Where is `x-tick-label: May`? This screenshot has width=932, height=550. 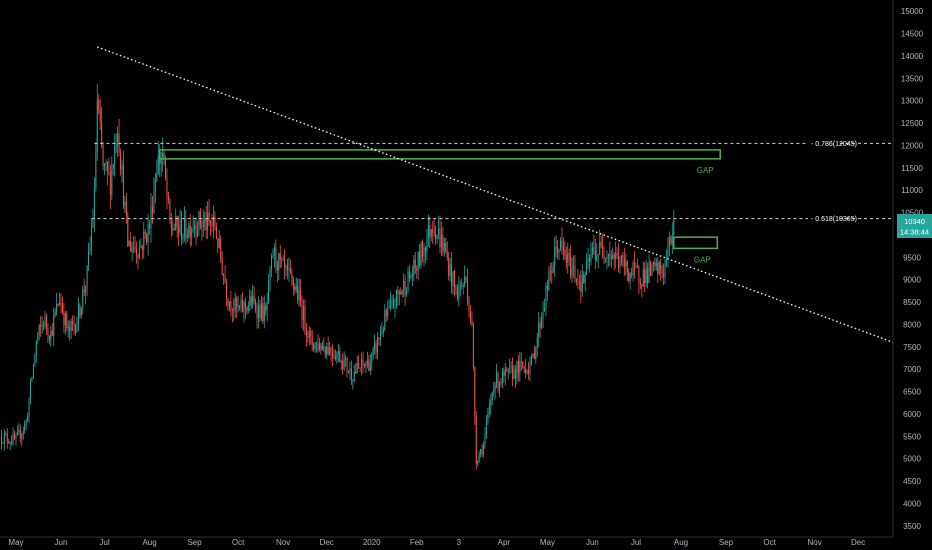
x-tick-label: May is located at coordinates (547, 542).